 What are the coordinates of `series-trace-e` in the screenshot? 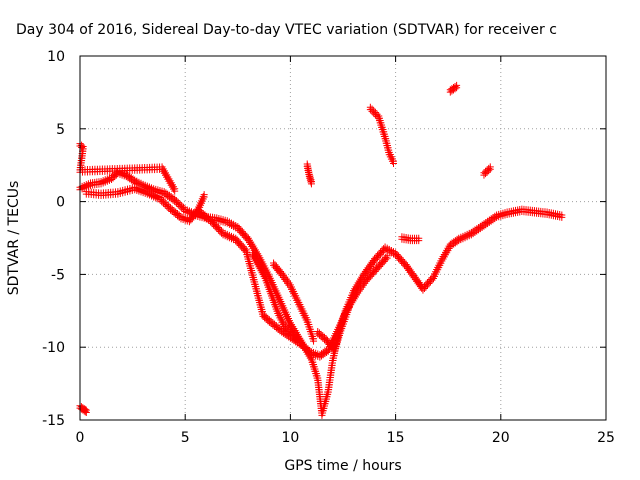 It's located at (294, 302).